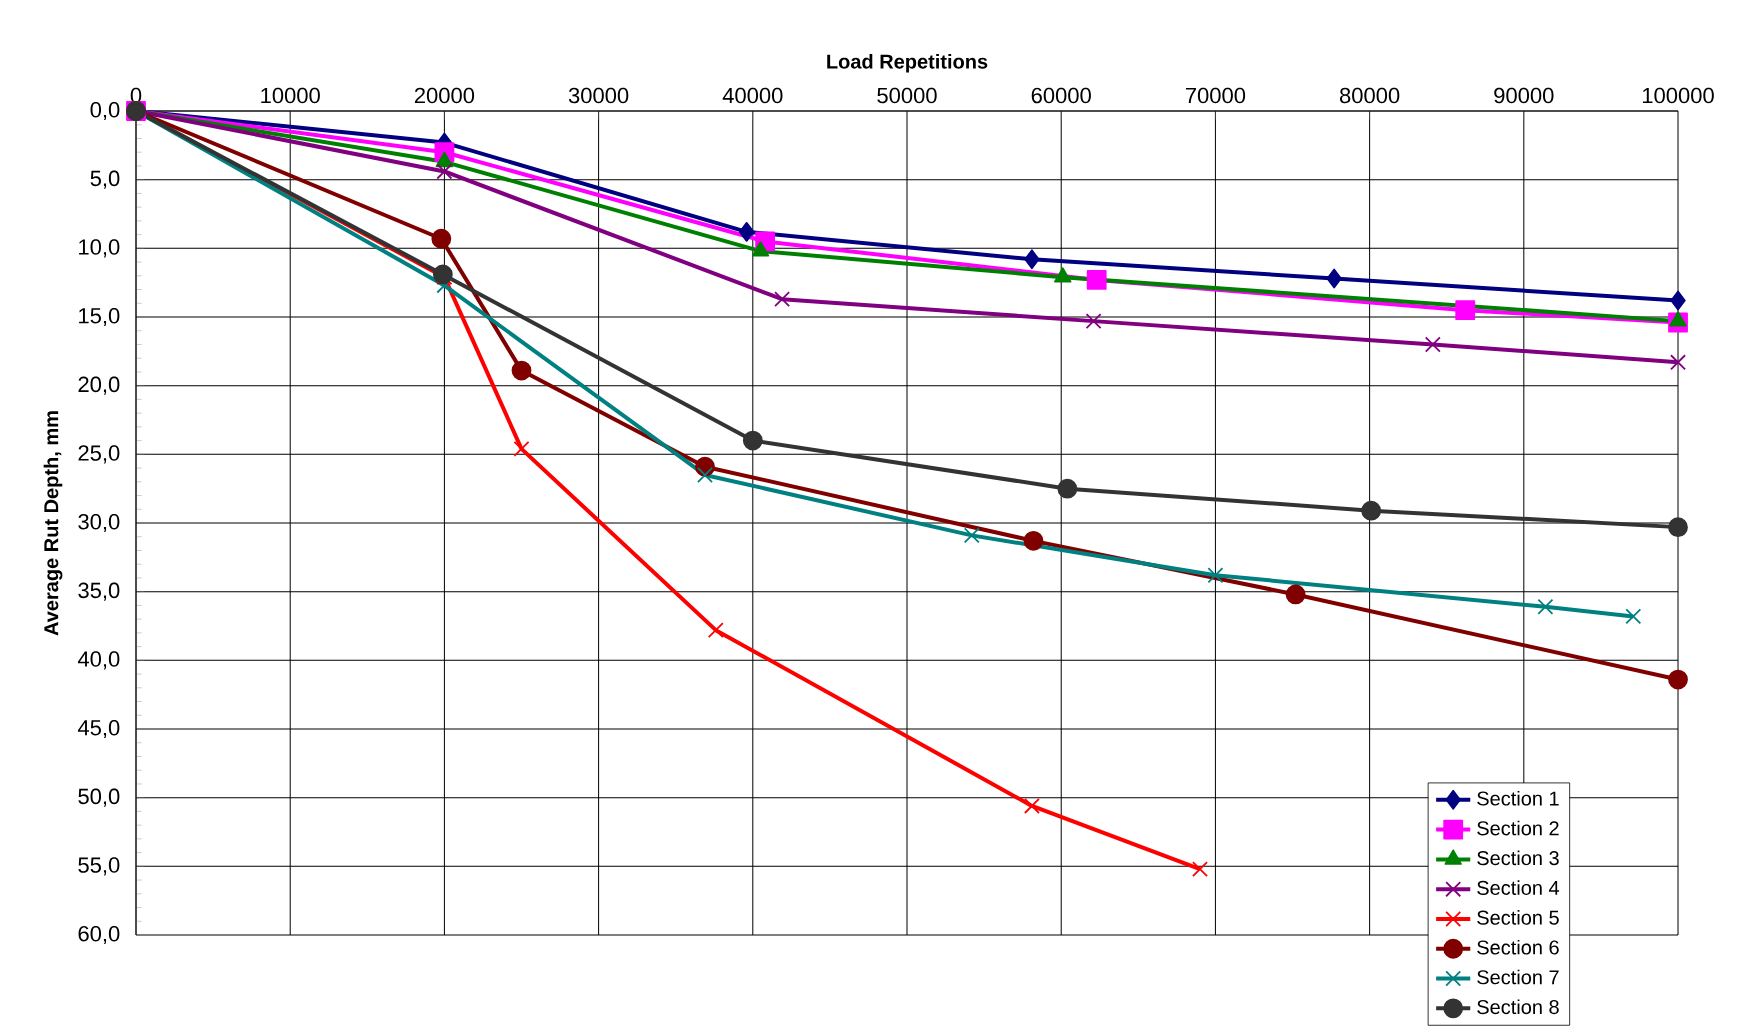  I want to click on legend-label: Section 7, so click(1518, 977).